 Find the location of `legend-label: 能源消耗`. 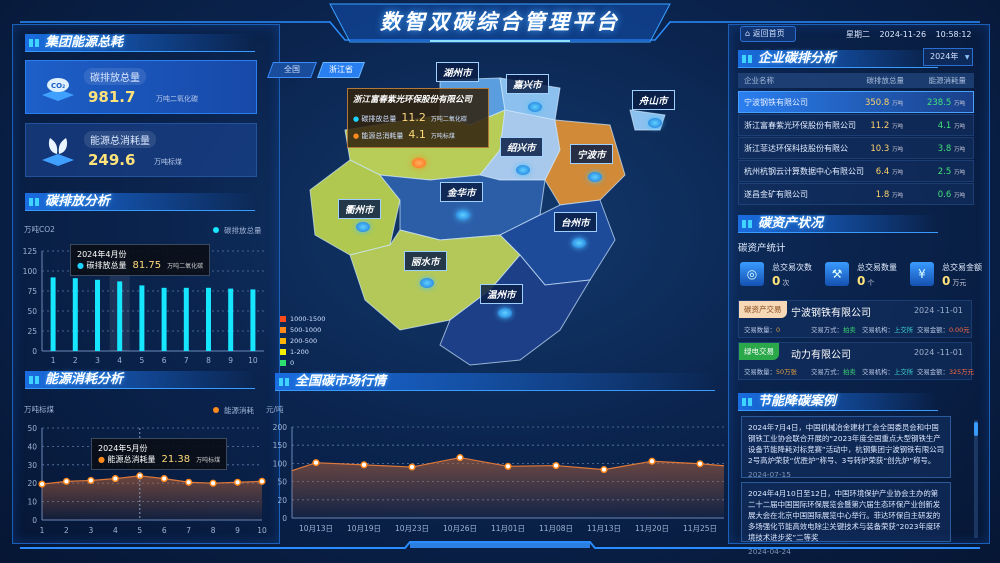

legend-label: 能源消耗 is located at coordinates (239, 410).